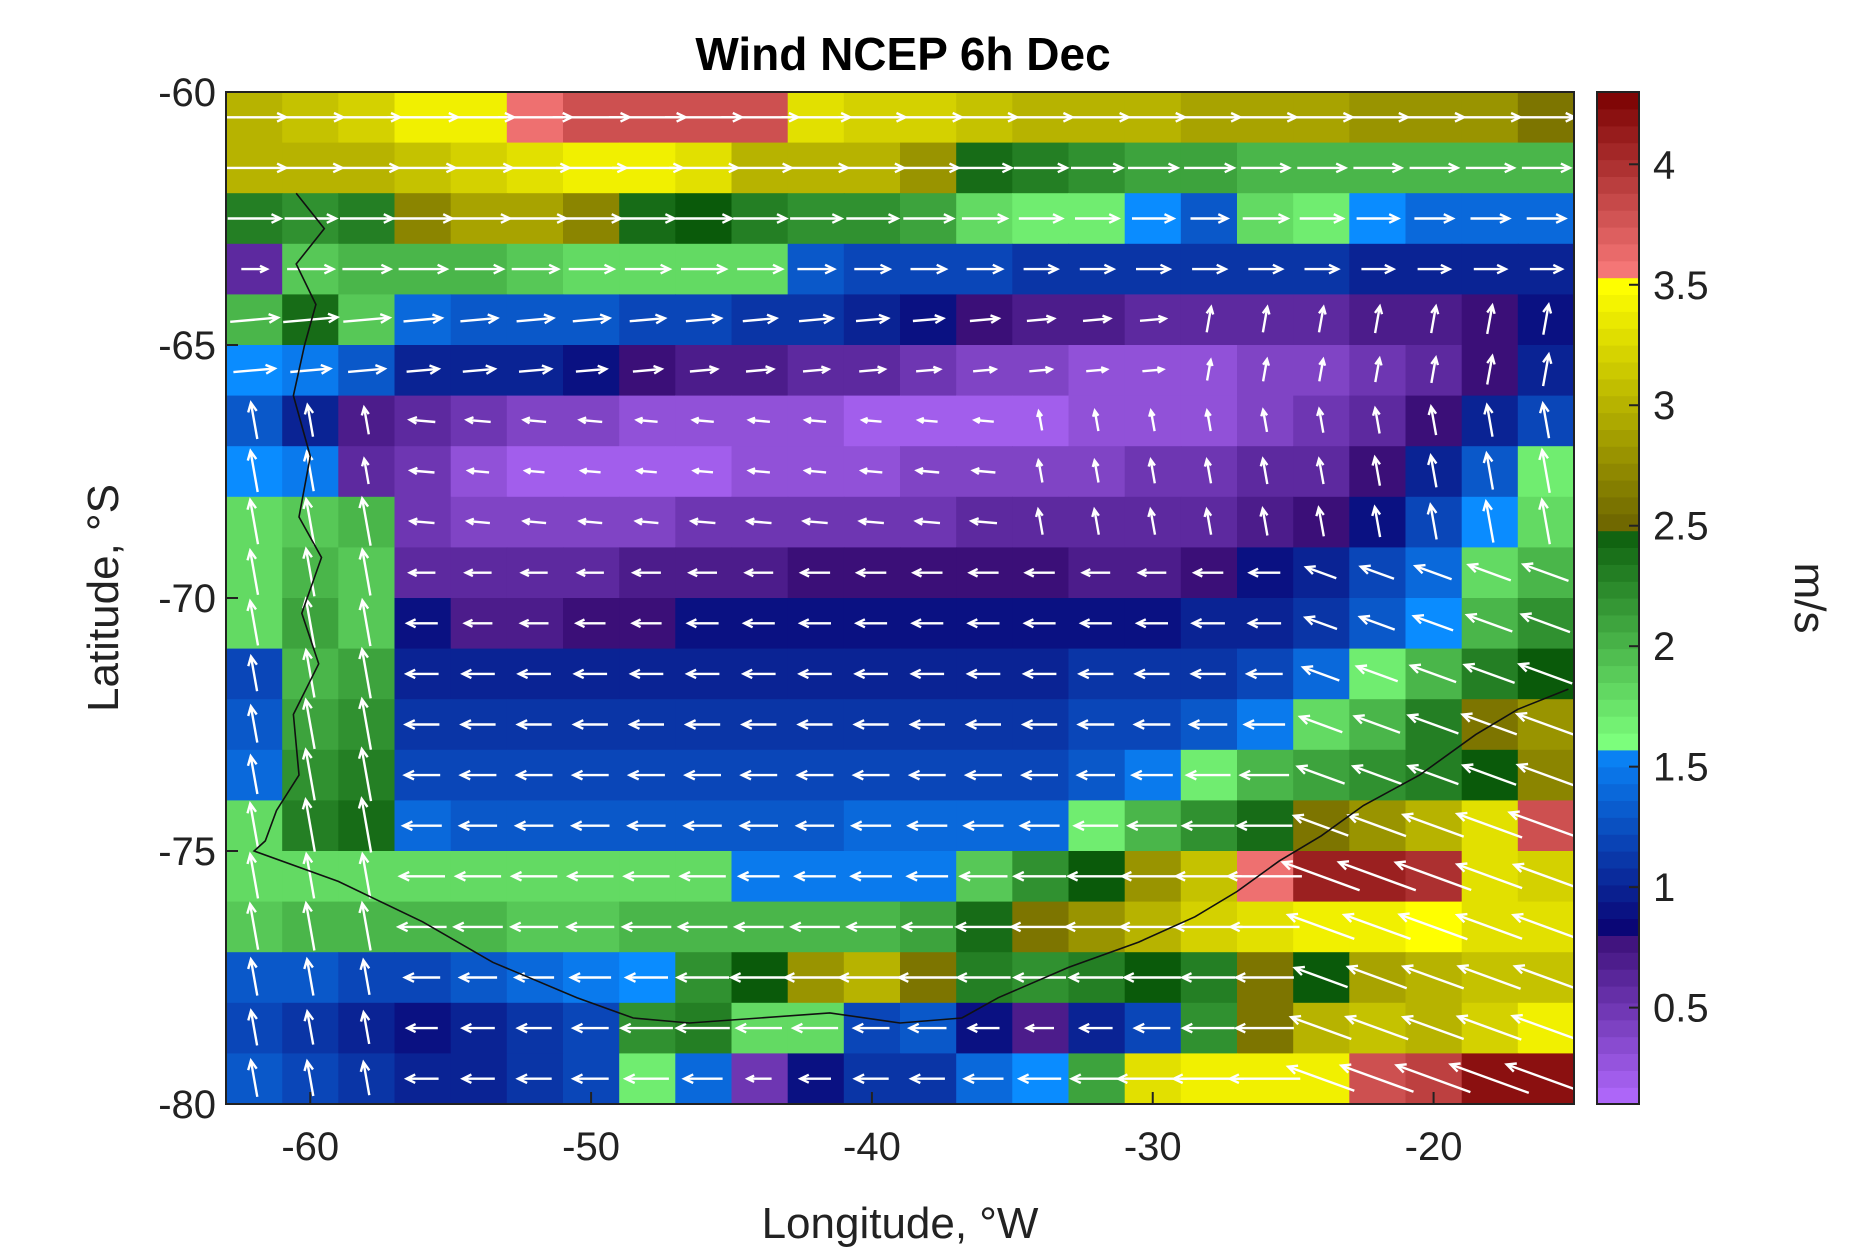  Describe the element at coordinates (198, 599) in the screenshot. I see `y-axis-ticks: -60 -65 -70 -75 -80` at that location.